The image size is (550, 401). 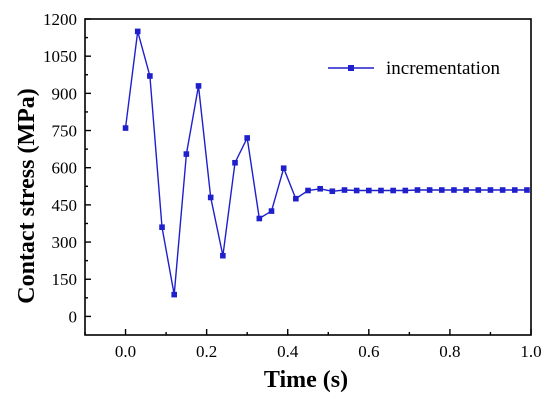 I want to click on y-tick-label: 450, so click(x=65, y=205).